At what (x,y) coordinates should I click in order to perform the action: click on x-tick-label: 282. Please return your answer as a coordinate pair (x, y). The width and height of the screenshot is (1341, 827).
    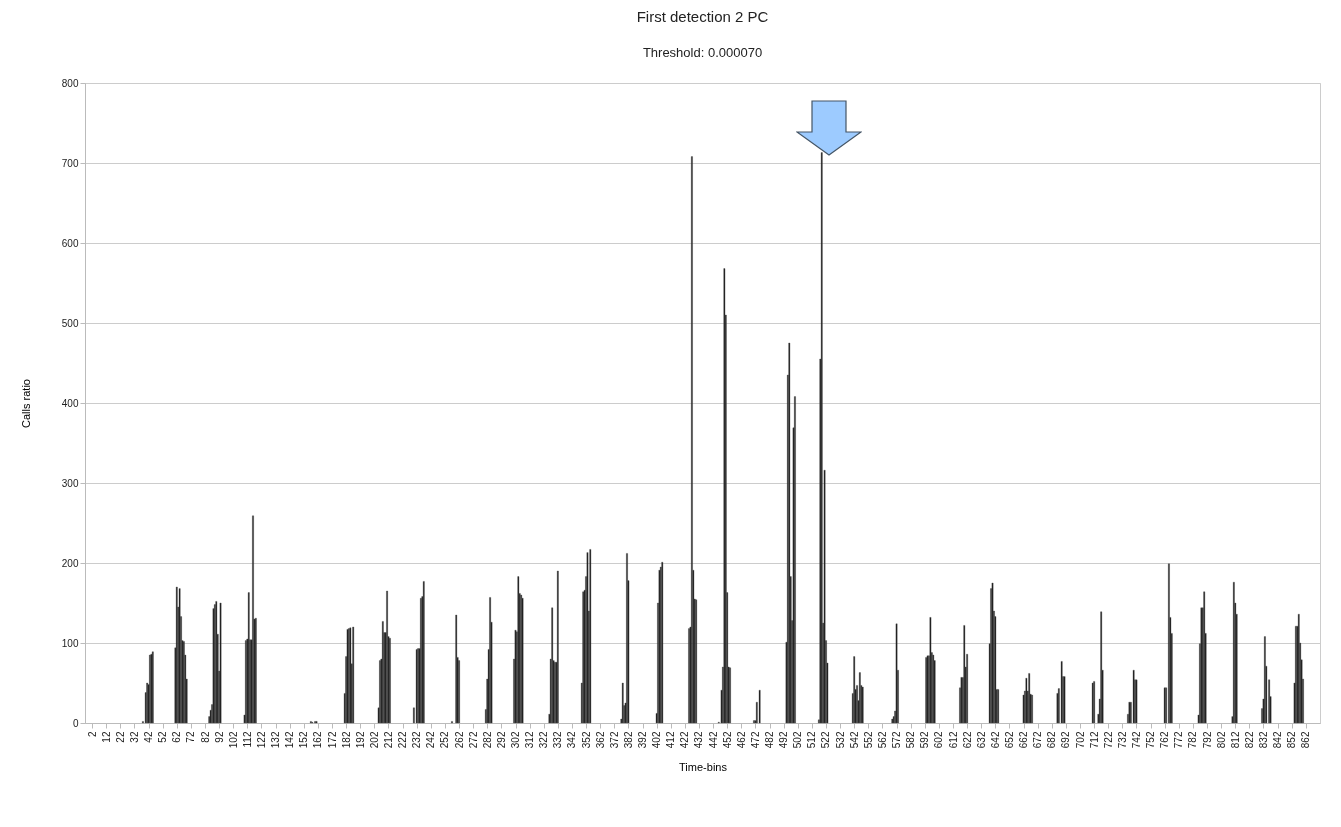
    Looking at the image, I should click on (487, 740).